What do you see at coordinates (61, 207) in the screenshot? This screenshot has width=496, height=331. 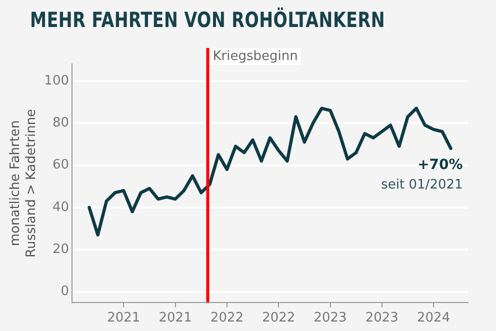 I see `y-tick-label: 40` at bounding box center [61, 207].